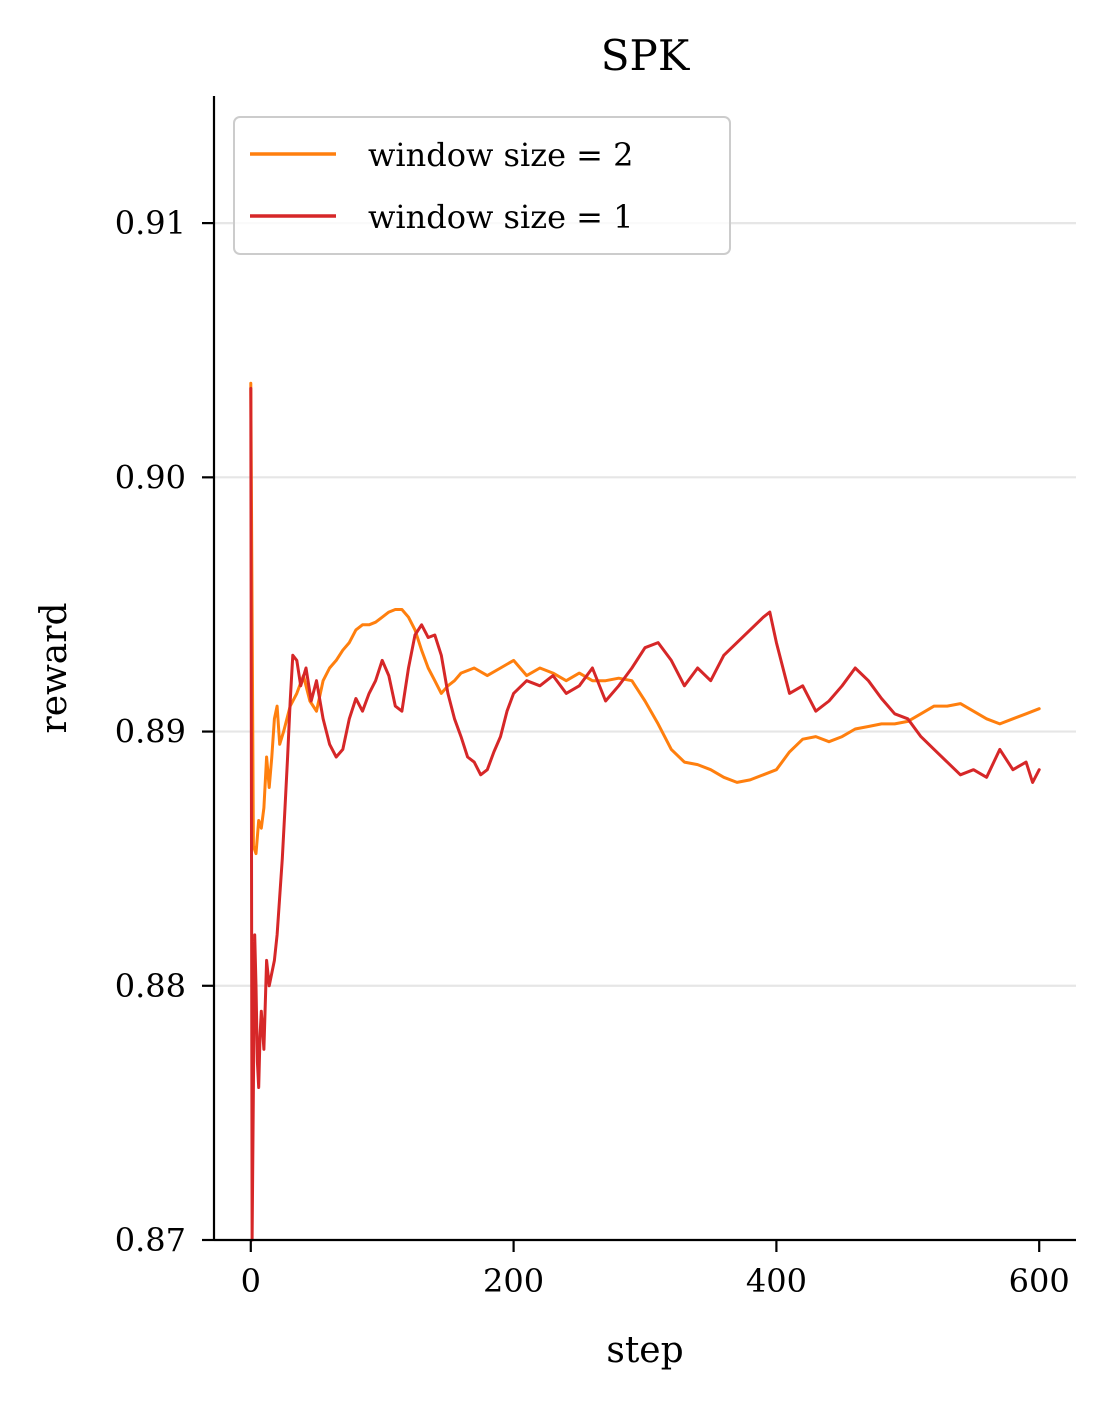 The image size is (1105, 1403). Describe the element at coordinates (251, 1281) in the screenshot. I see `x-tick-label-0: 0` at that location.